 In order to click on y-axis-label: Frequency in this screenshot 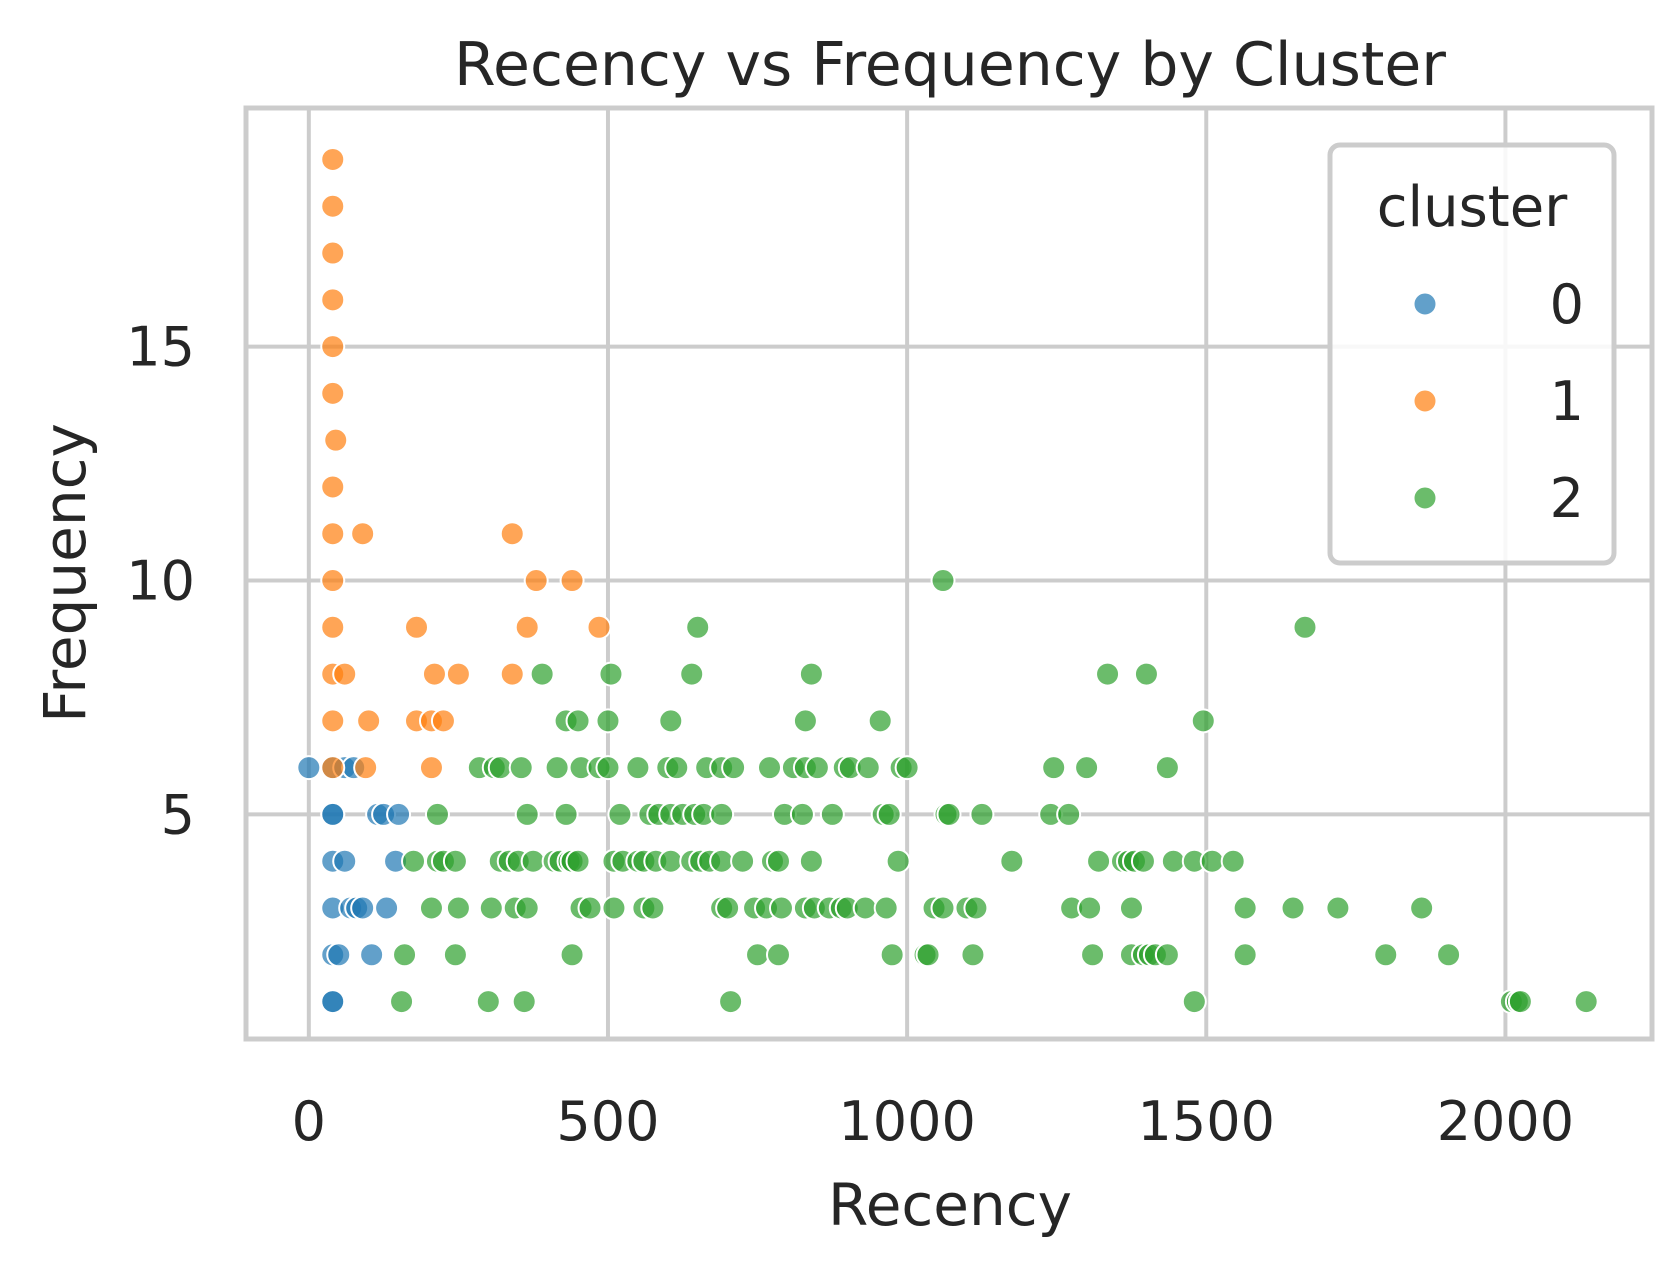, I will do `click(65, 573)`.